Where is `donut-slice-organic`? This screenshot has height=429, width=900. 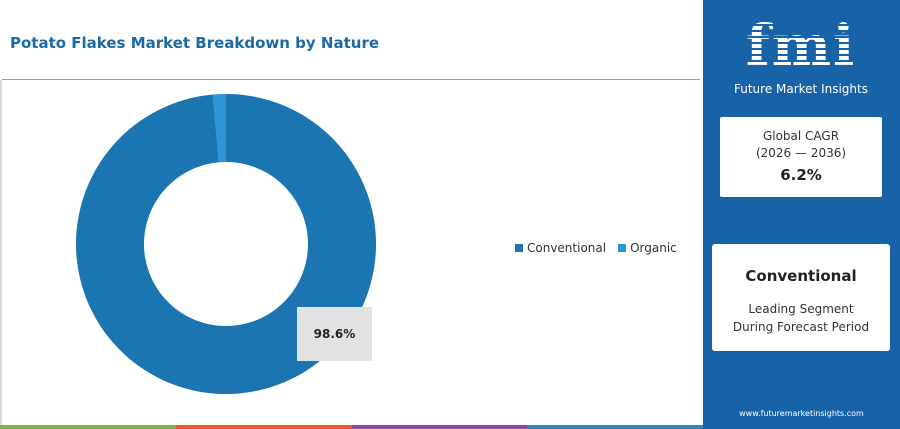 donut-slice-organic is located at coordinates (219, 128).